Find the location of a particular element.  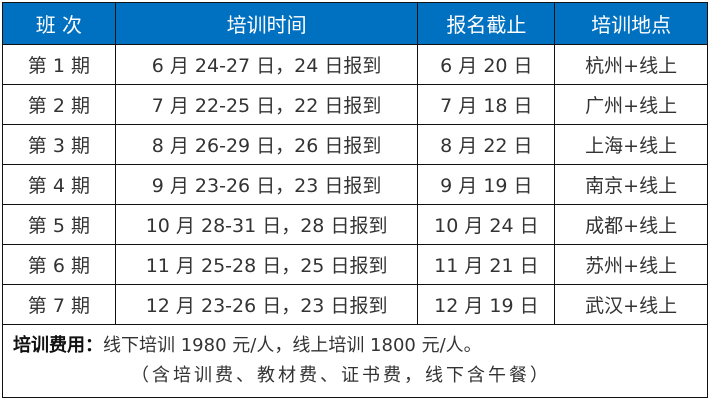

class-cell: 第 4 期 is located at coordinates (59, 184).